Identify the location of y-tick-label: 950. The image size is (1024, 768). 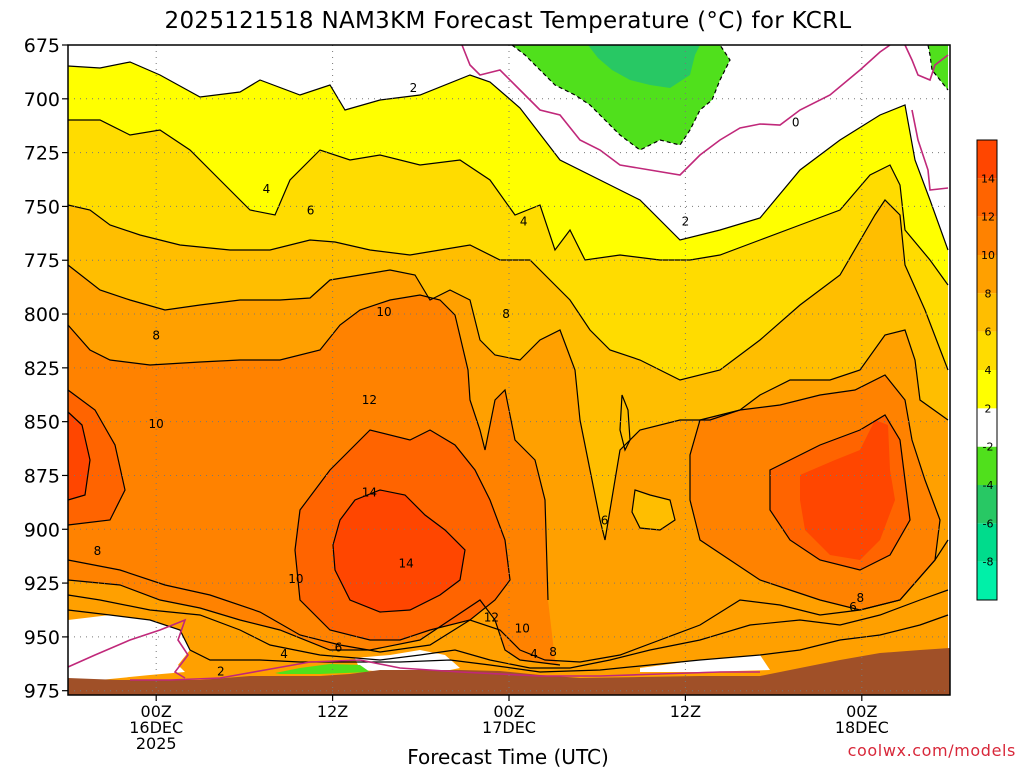
(42, 638).